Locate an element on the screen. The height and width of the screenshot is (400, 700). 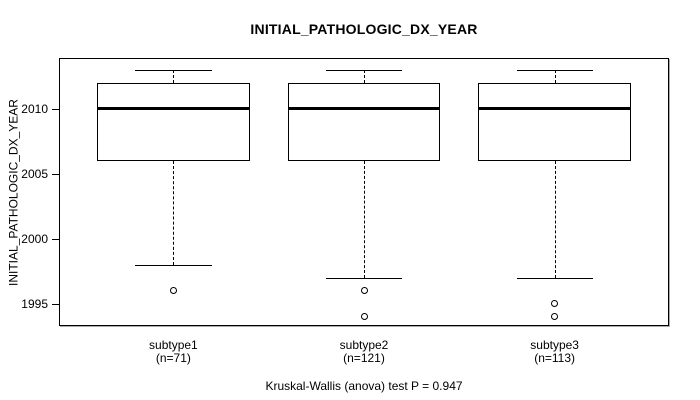
x-group-label: subtype1 (n=71) is located at coordinates (173, 352).